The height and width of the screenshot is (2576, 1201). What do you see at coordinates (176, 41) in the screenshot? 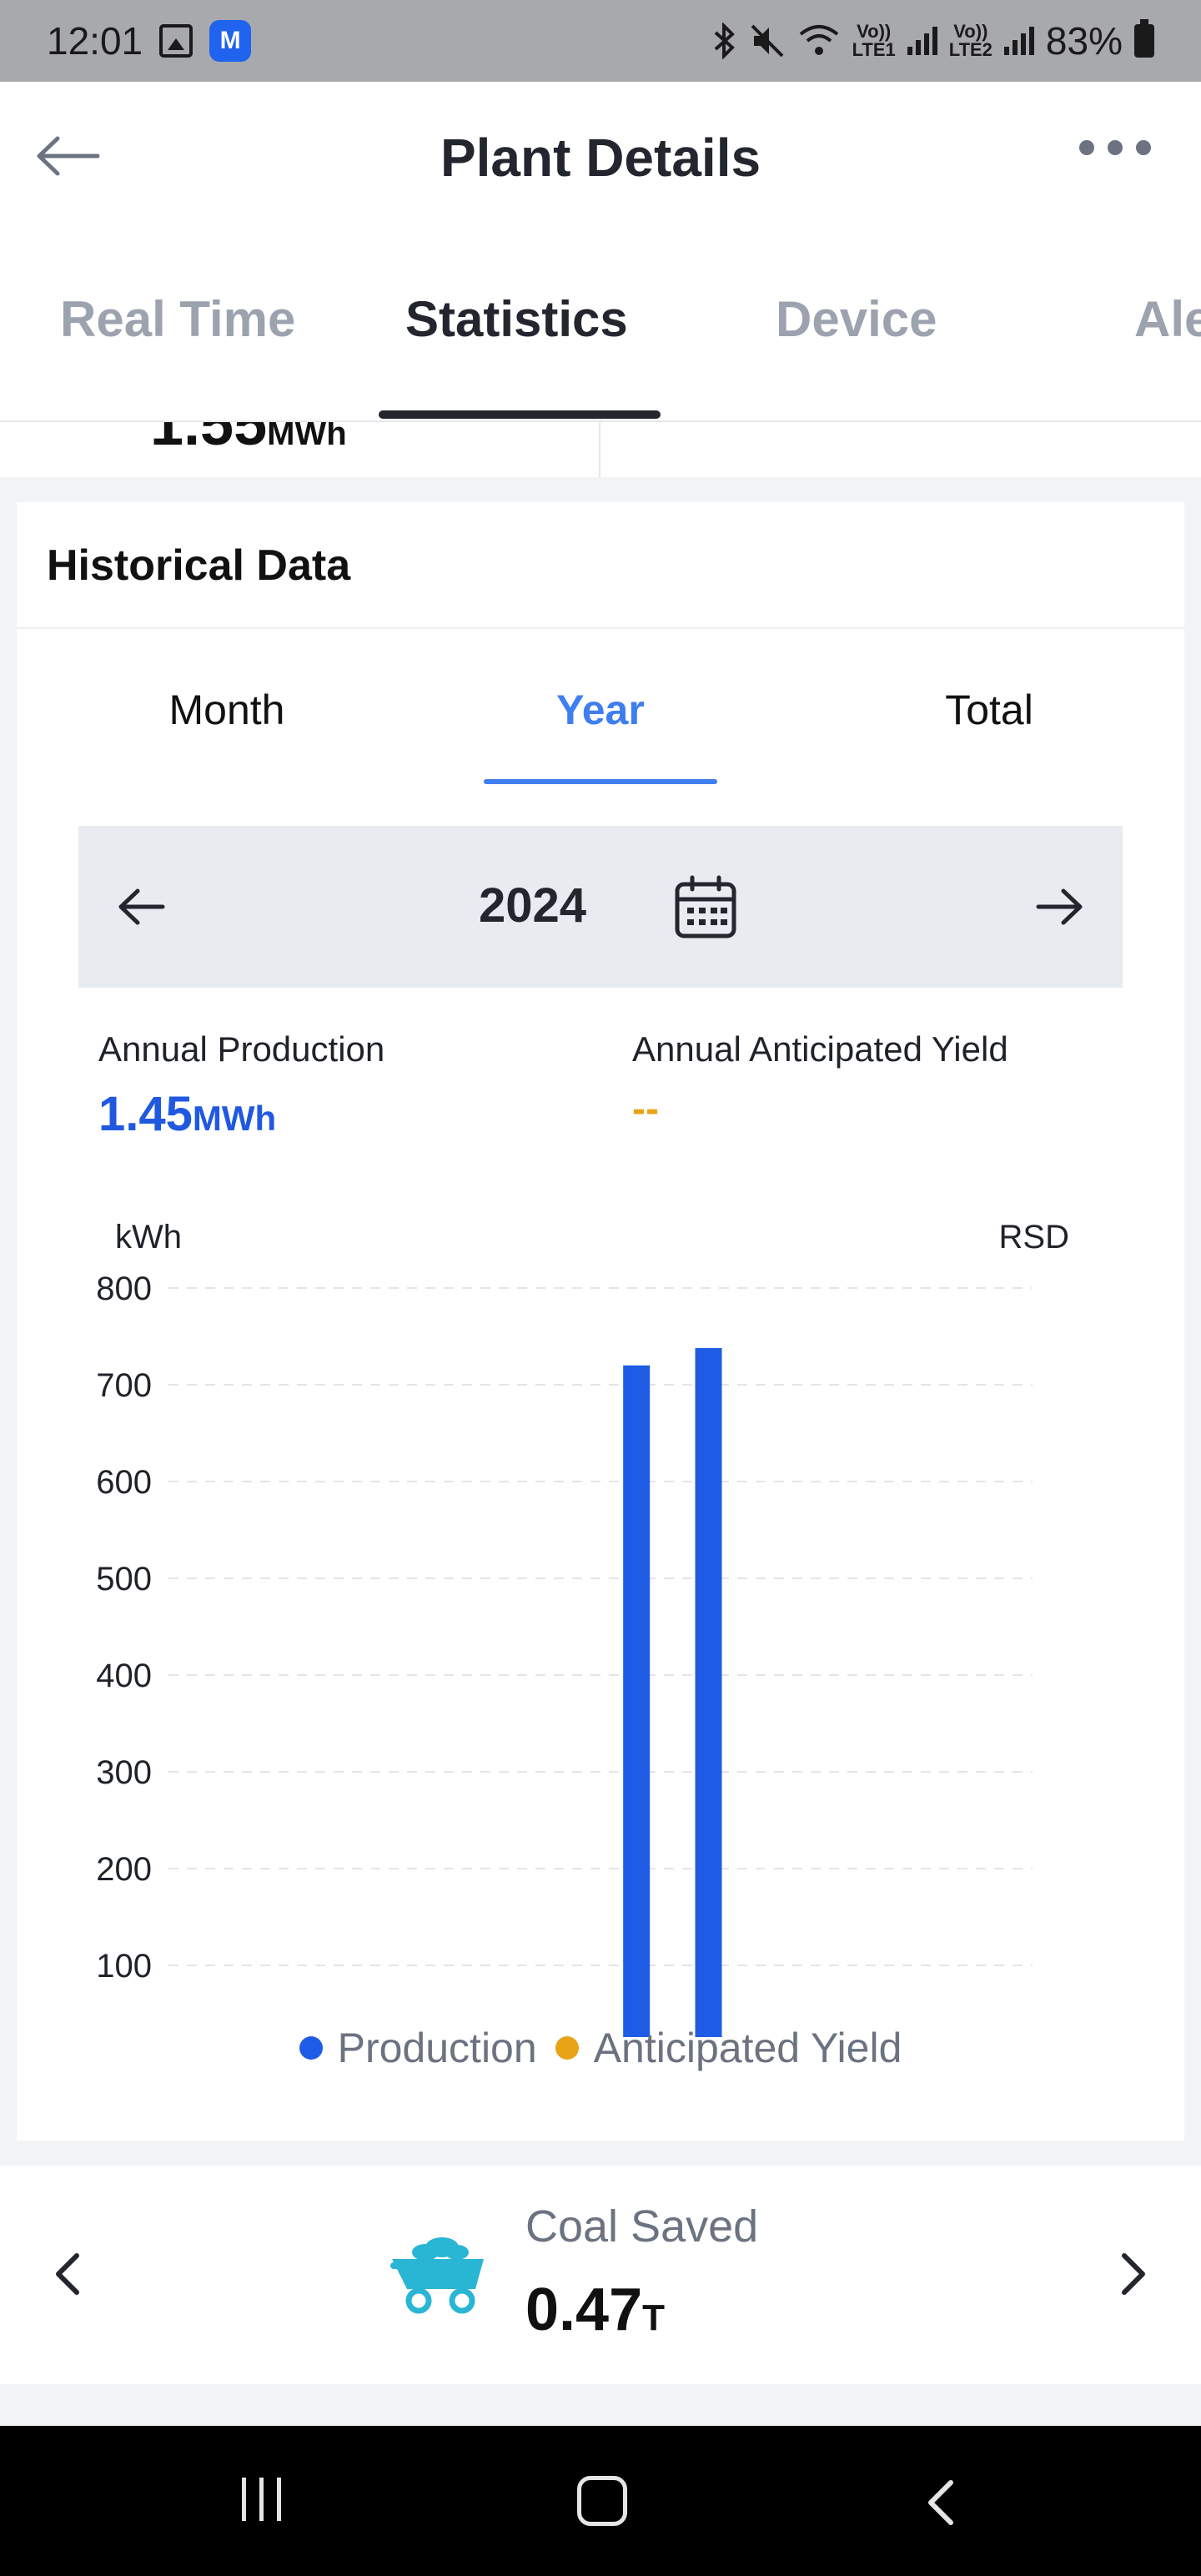
I see `gallery-icon` at bounding box center [176, 41].